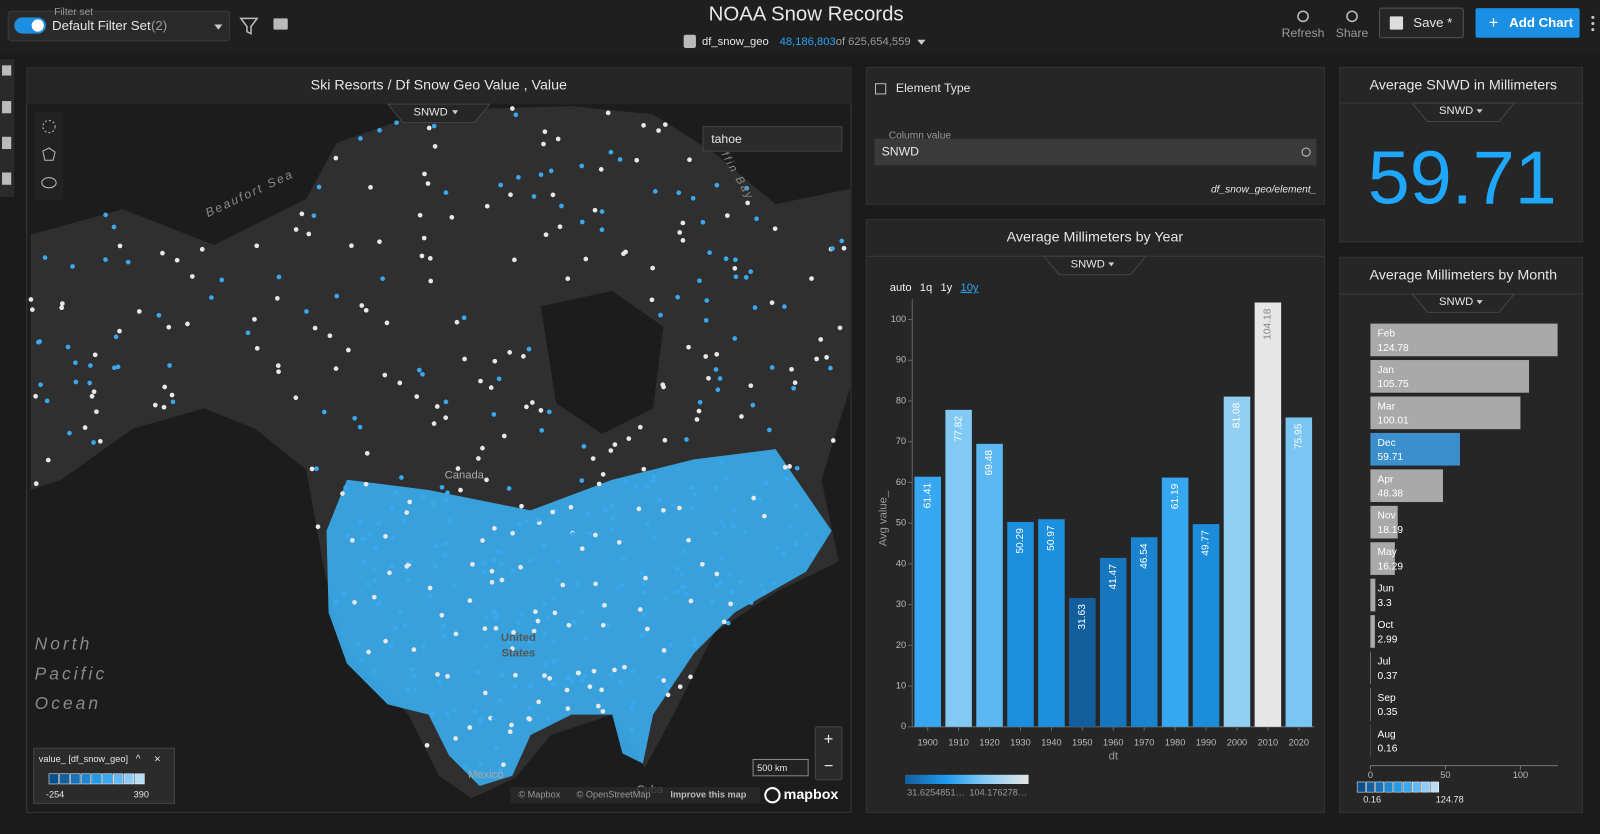 This screenshot has height=834, width=1600. What do you see at coordinates (946, 288) in the screenshot?
I see `interval-button: 1y` at bounding box center [946, 288].